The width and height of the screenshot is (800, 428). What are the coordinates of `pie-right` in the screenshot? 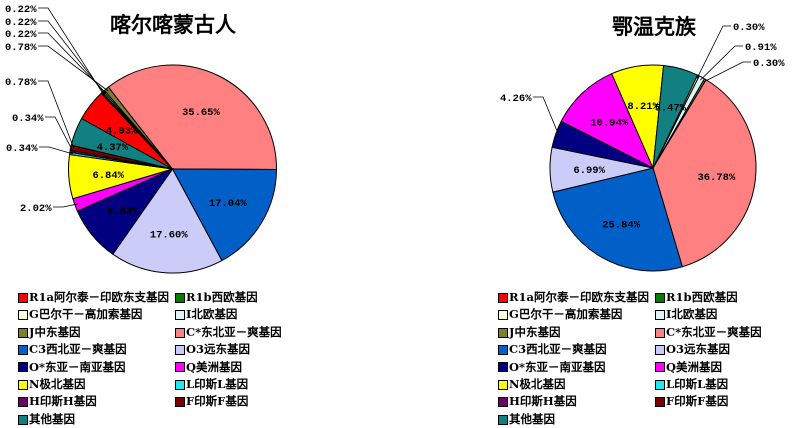 It's located at (653, 168).